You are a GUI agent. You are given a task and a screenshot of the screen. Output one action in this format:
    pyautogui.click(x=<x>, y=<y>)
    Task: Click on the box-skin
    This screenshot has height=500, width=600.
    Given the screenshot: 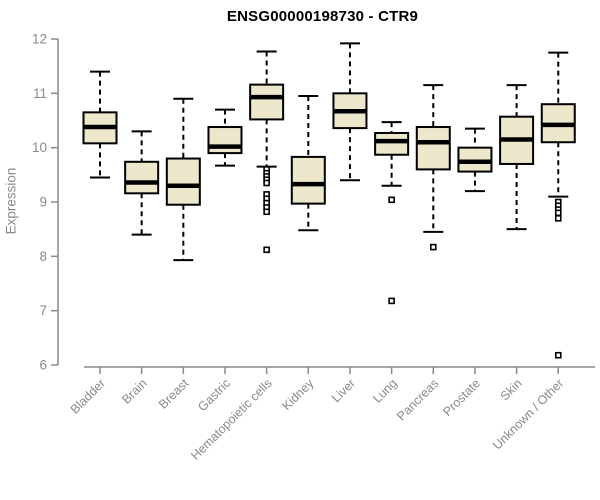 What is the action you would take?
    pyautogui.click(x=517, y=157)
    